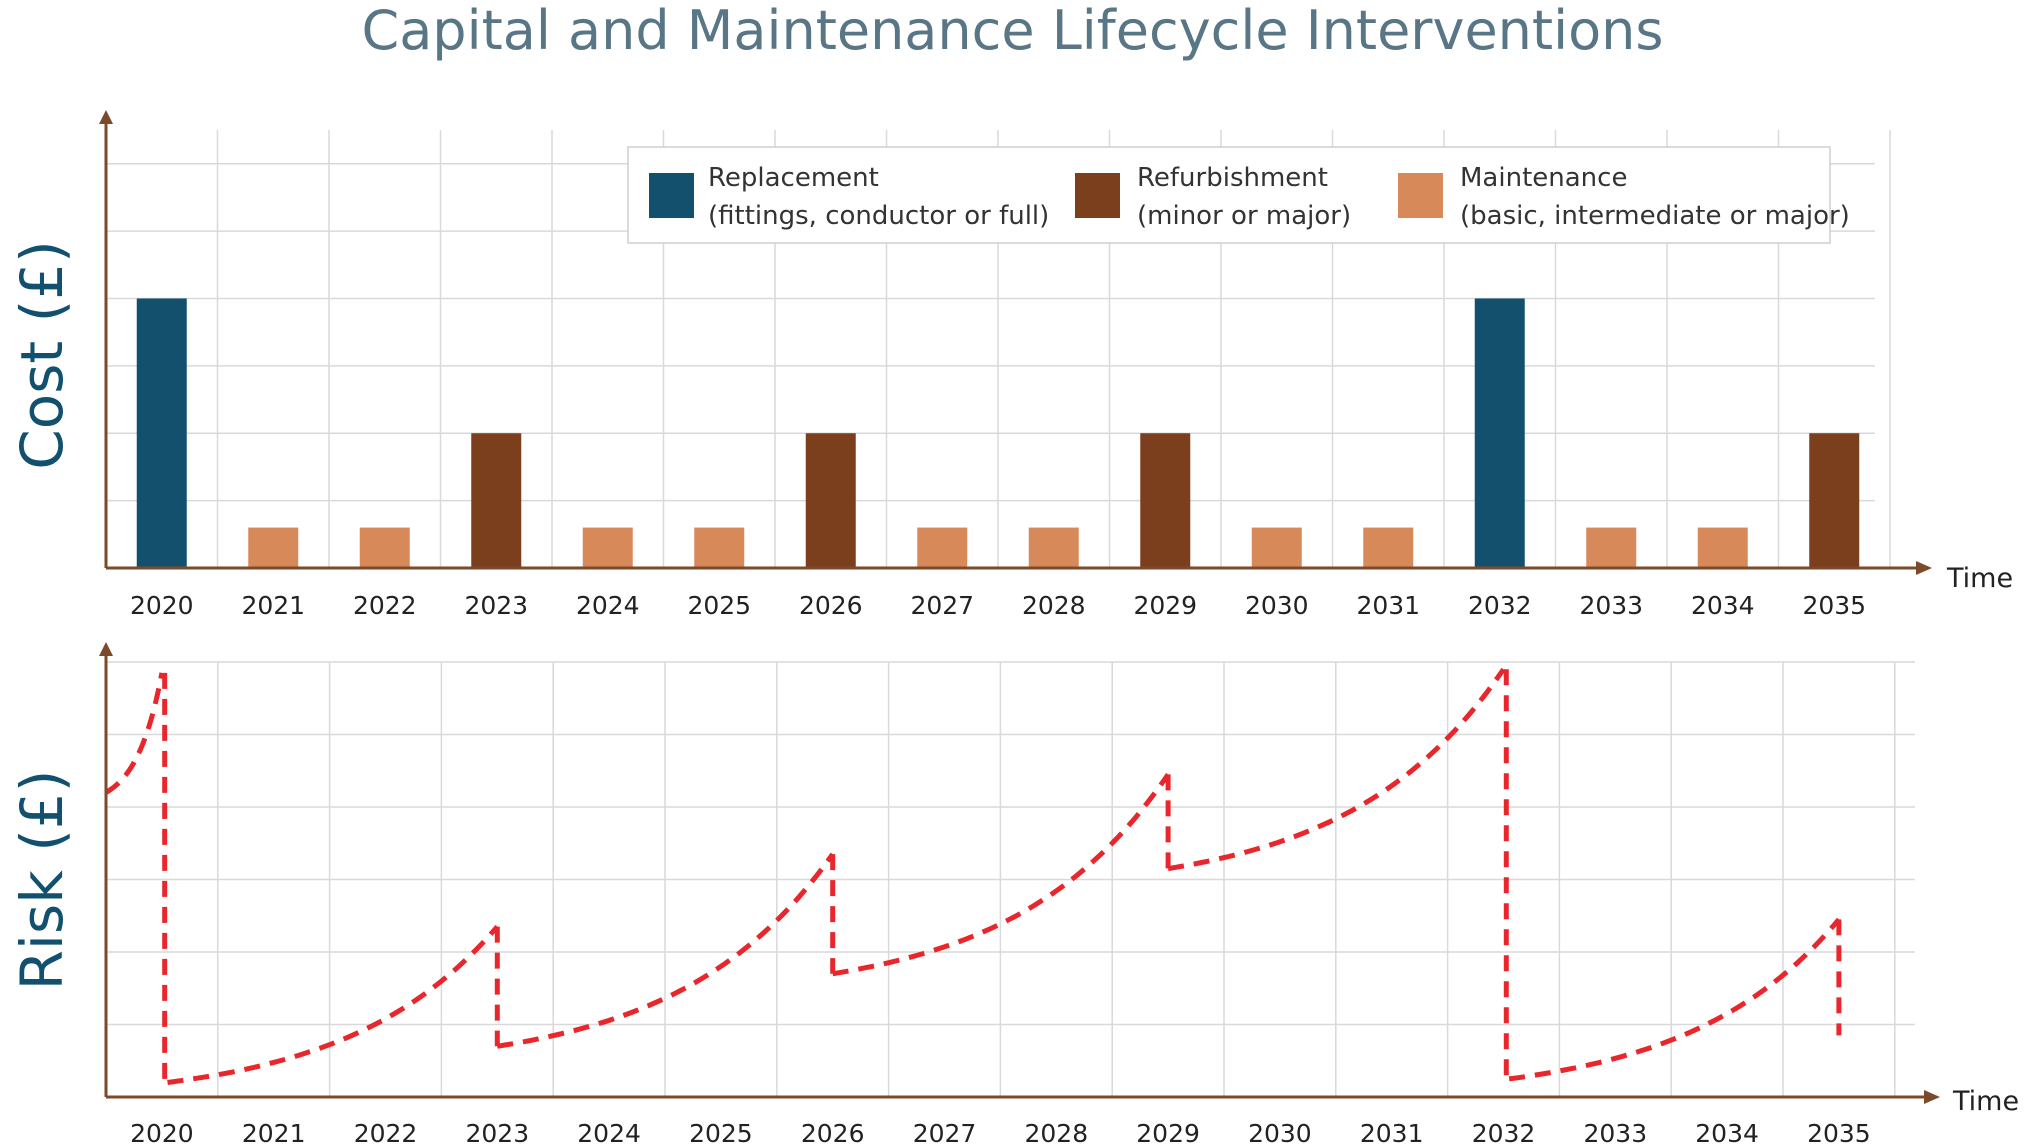 The height and width of the screenshot is (1147, 2025). Describe the element at coordinates (1420, 195) in the screenshot. I see `legend-swatch-maintenance` at that location.